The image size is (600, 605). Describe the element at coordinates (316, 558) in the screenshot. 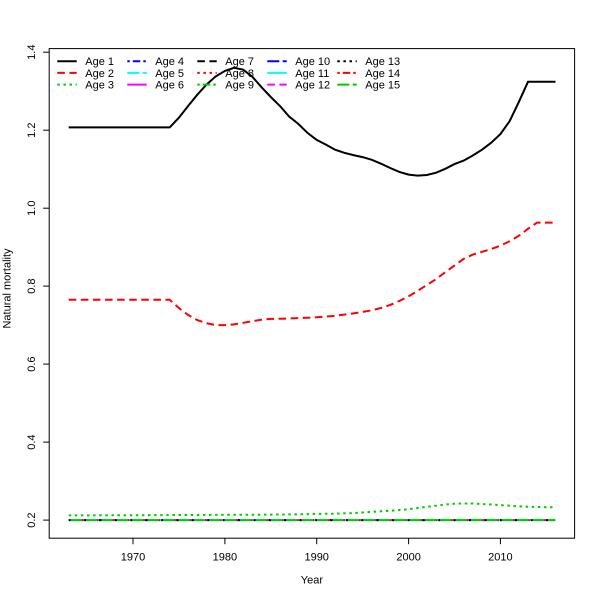

I see `svg-text: 1990` at that location.